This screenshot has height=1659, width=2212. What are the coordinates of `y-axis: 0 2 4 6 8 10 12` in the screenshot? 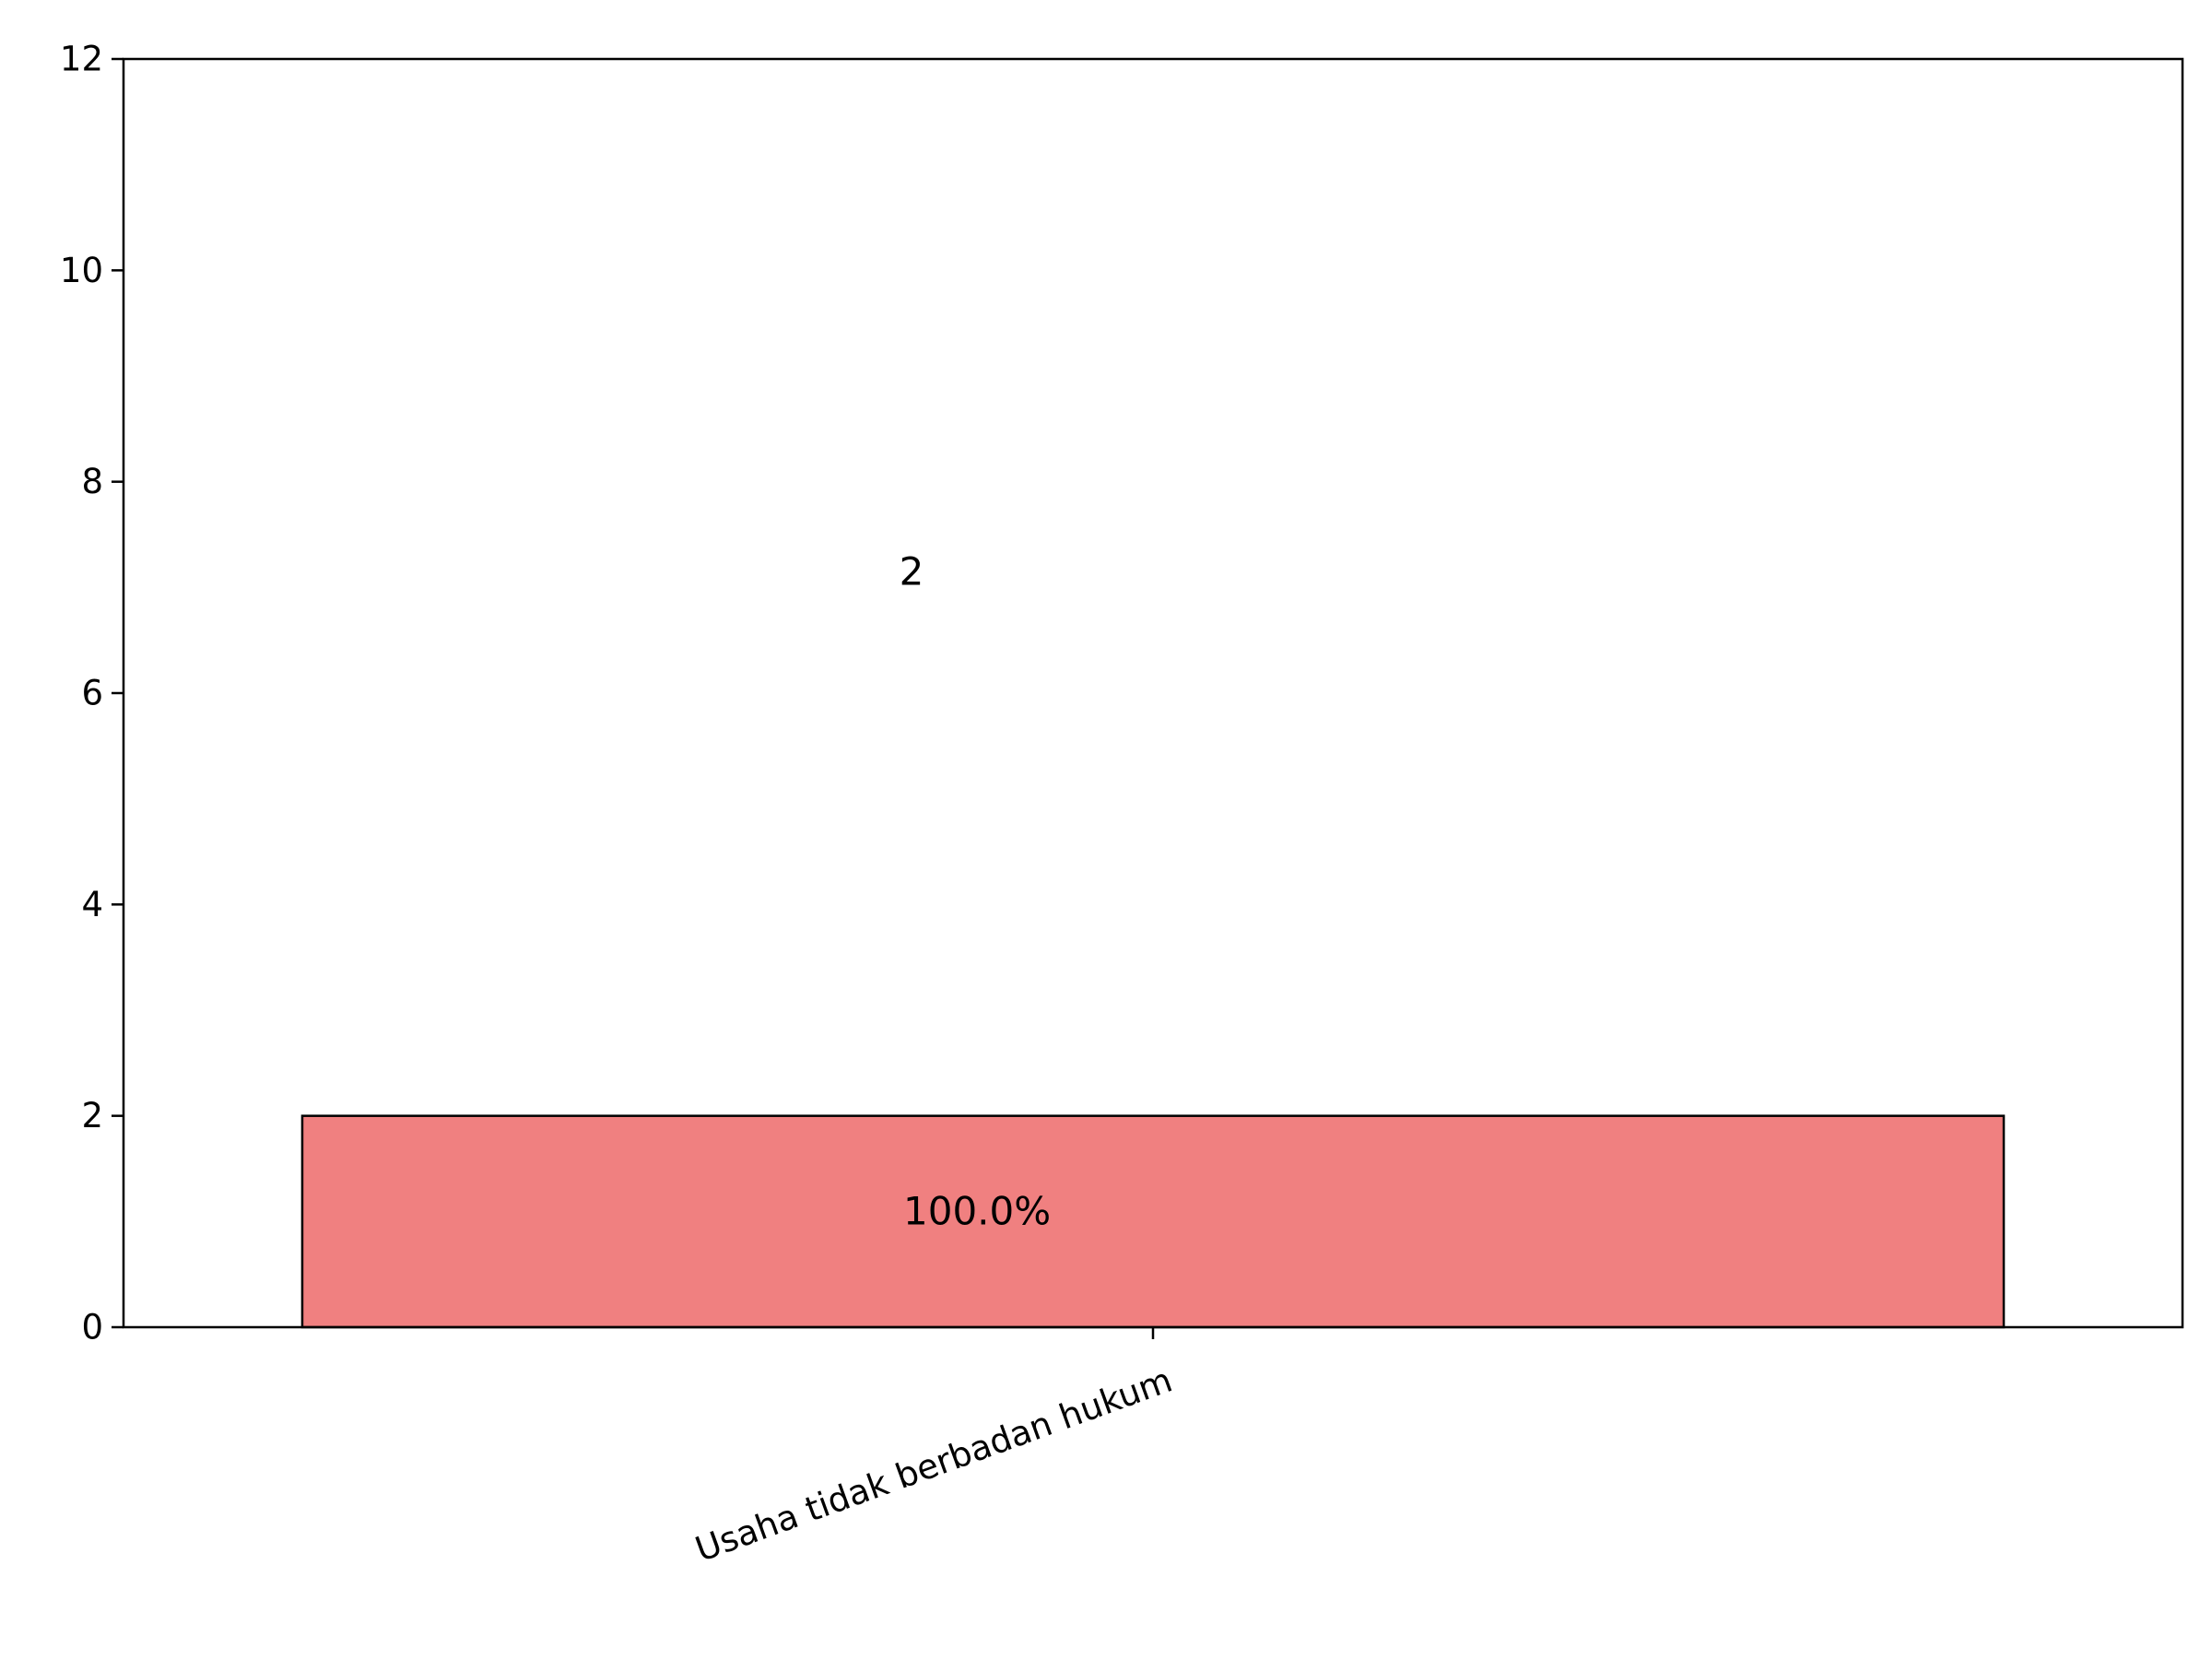 It's located at (92, 693).